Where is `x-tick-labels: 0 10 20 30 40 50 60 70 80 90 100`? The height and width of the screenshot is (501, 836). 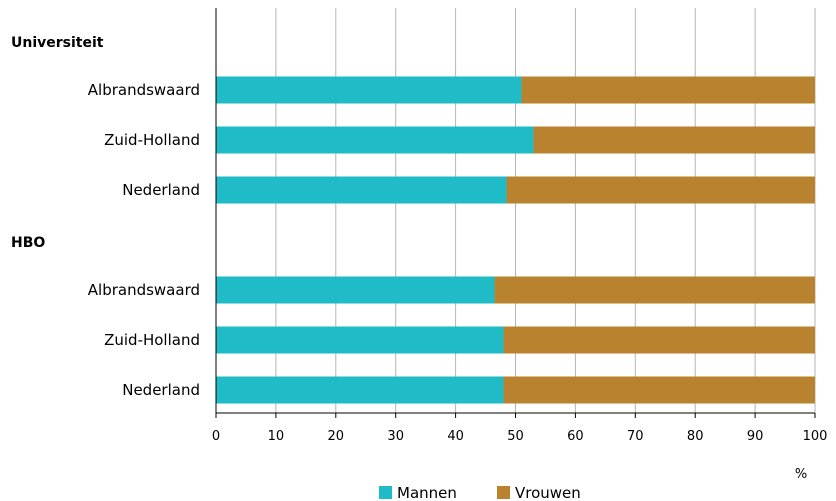
x-tick-labels: 0 10 20 30 40 50 60 70 80 90 100 is located at coordinates (520, 436).